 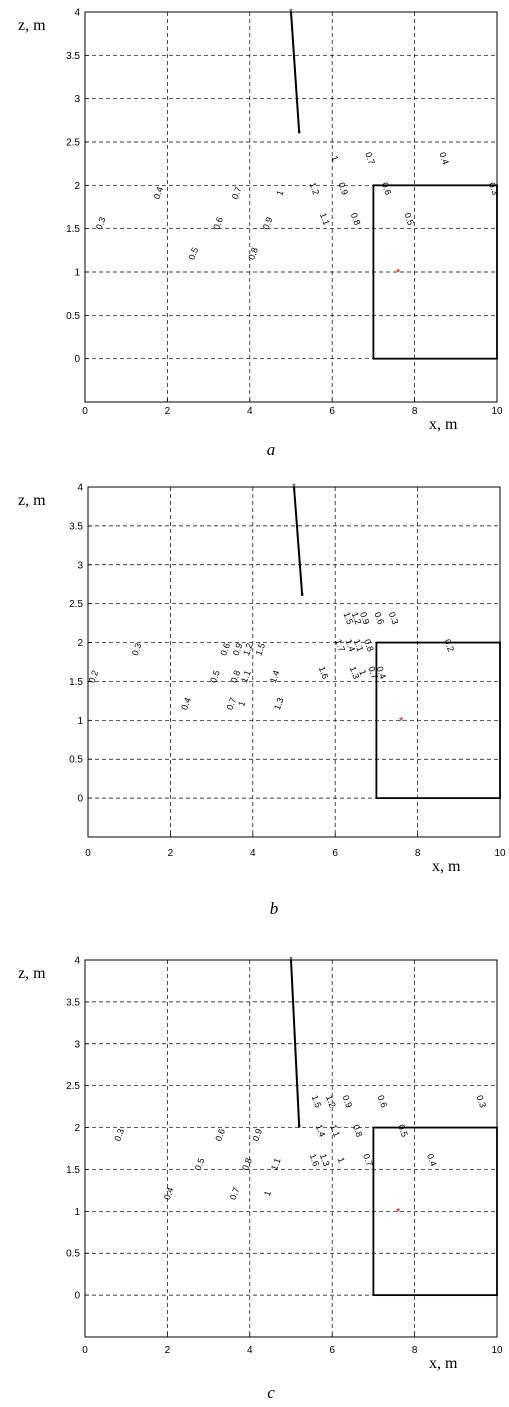 What do you see at coordinates (77, 1212) in the screenshot?
I see `y-tick-label: 1` at bounding box center [77, 1212].